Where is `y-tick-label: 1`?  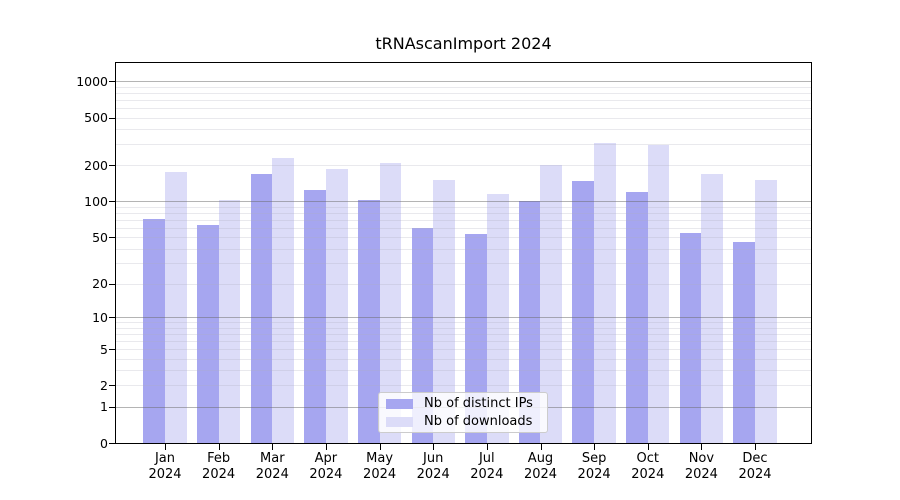
y-tick-label: 1 is located at coordinates (104, 407).